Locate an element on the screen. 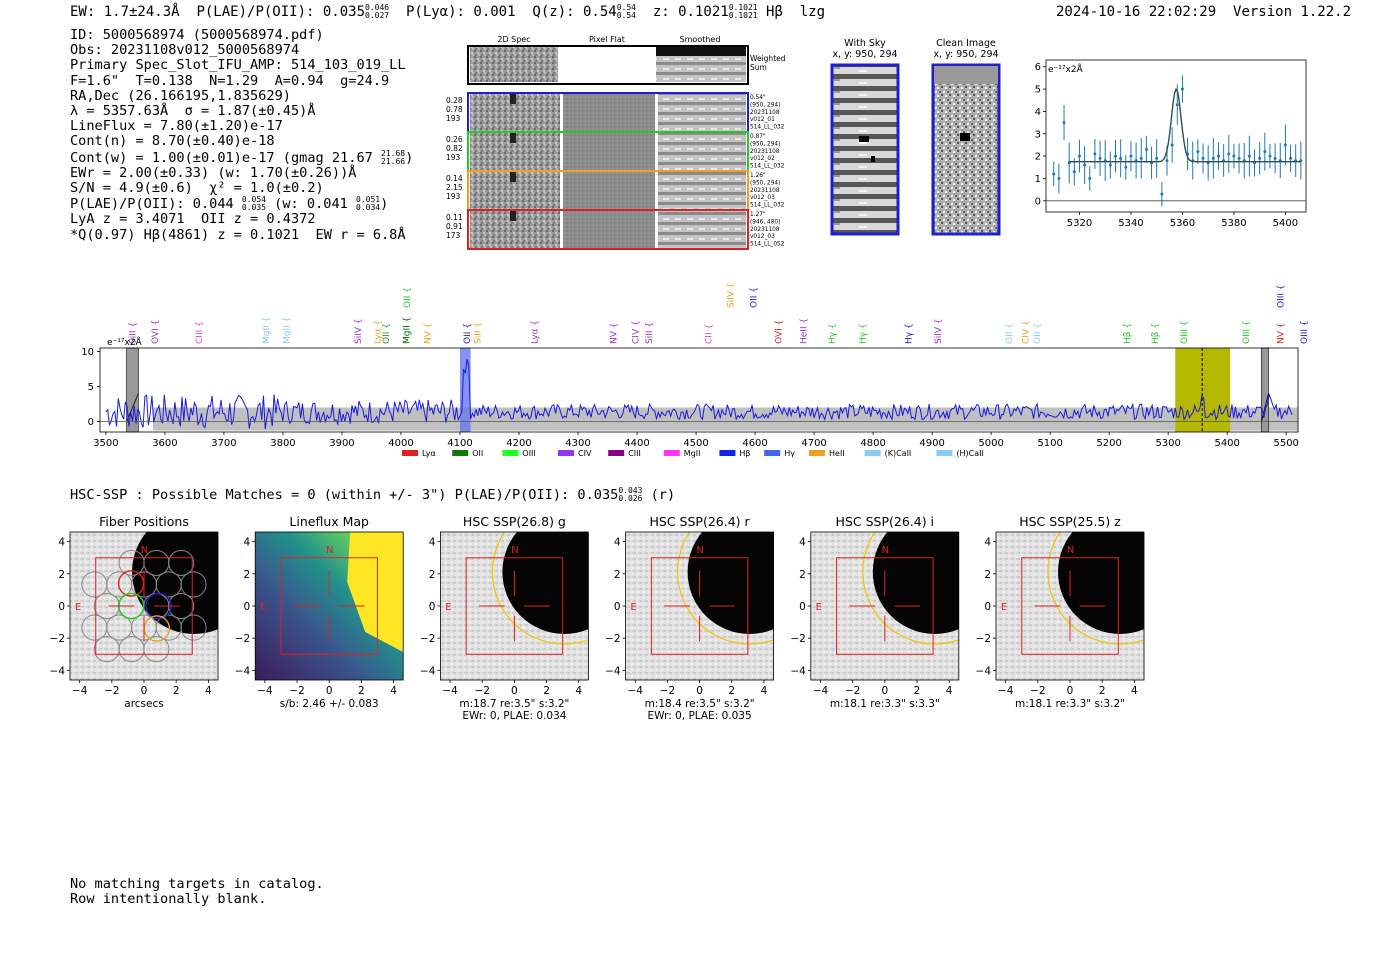 Image resolution: width=1400 pixels, height=953 pixels. no-match-line: No matching targets in catalog. is located at coordinates (197, 884).